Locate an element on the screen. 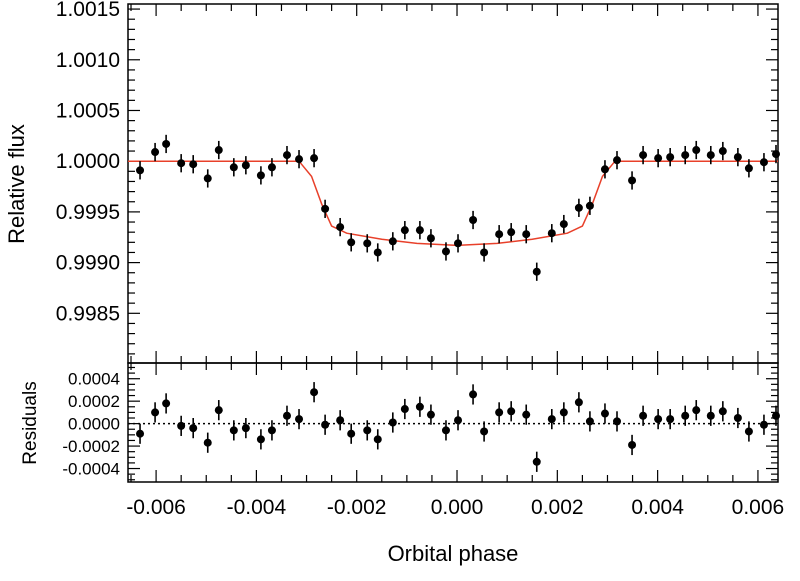 The width and height of the screenshot is (800, 581). y-tick-label: 0.0004 is located at coordinates (94, 379).